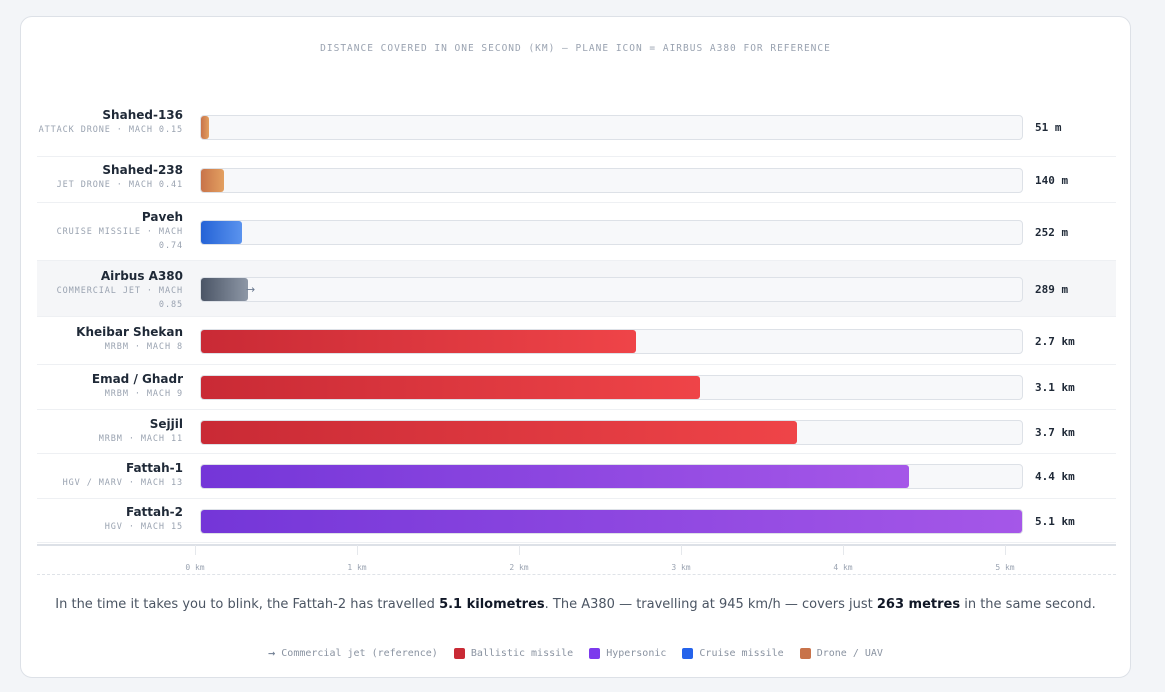 This screenshot has width=1165, height=692. I want to click on bar-row: Shahed-136 ATTACK DRONE · MACH 0.15 51 m, so click(576, 127).